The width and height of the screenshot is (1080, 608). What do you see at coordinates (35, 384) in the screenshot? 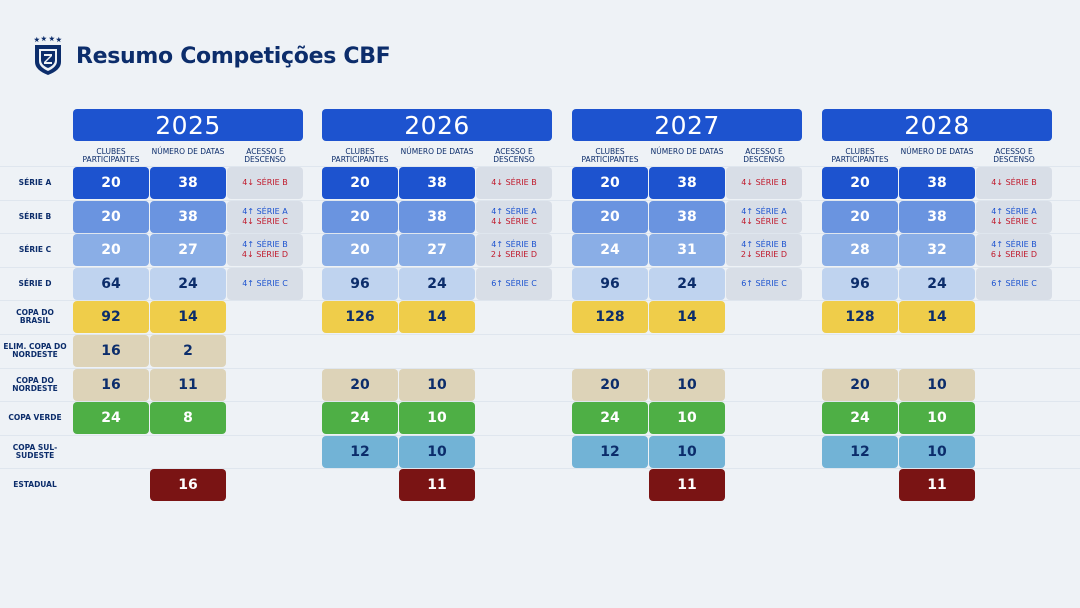
I see `row-label-copa-do-nordeste: COPA DO NORDESTE` at bounding box center [35, 384].